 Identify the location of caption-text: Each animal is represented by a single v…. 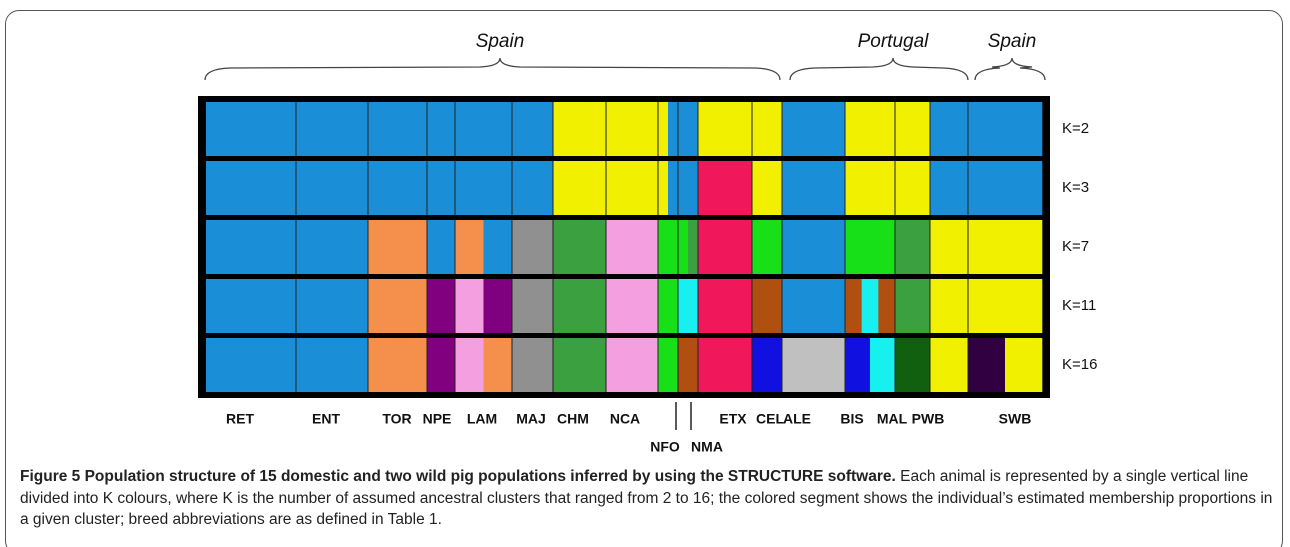
(646, 498).